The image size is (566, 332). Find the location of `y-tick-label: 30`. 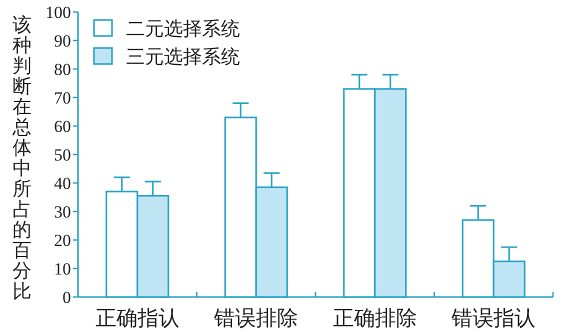

y-tick-label: 30 is located at coordinates (62, 212).